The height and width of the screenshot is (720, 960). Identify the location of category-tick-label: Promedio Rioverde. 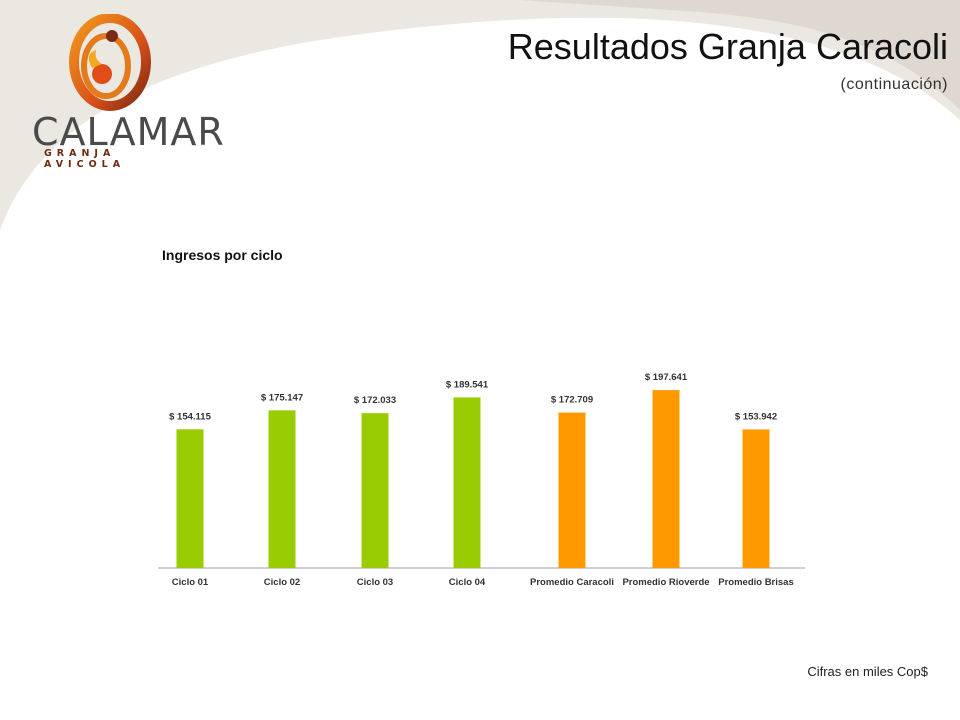
(665, 582).